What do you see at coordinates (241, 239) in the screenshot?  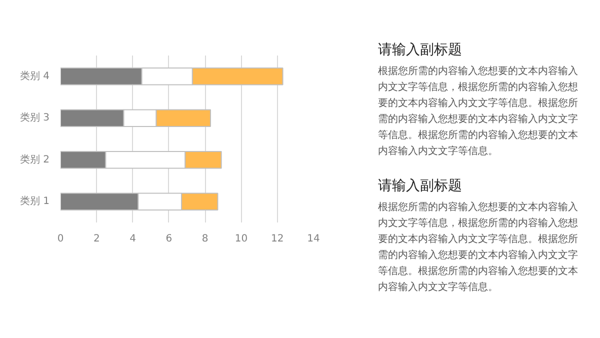 I see `x-tick-label: 10` at bounding box center [241, 239].